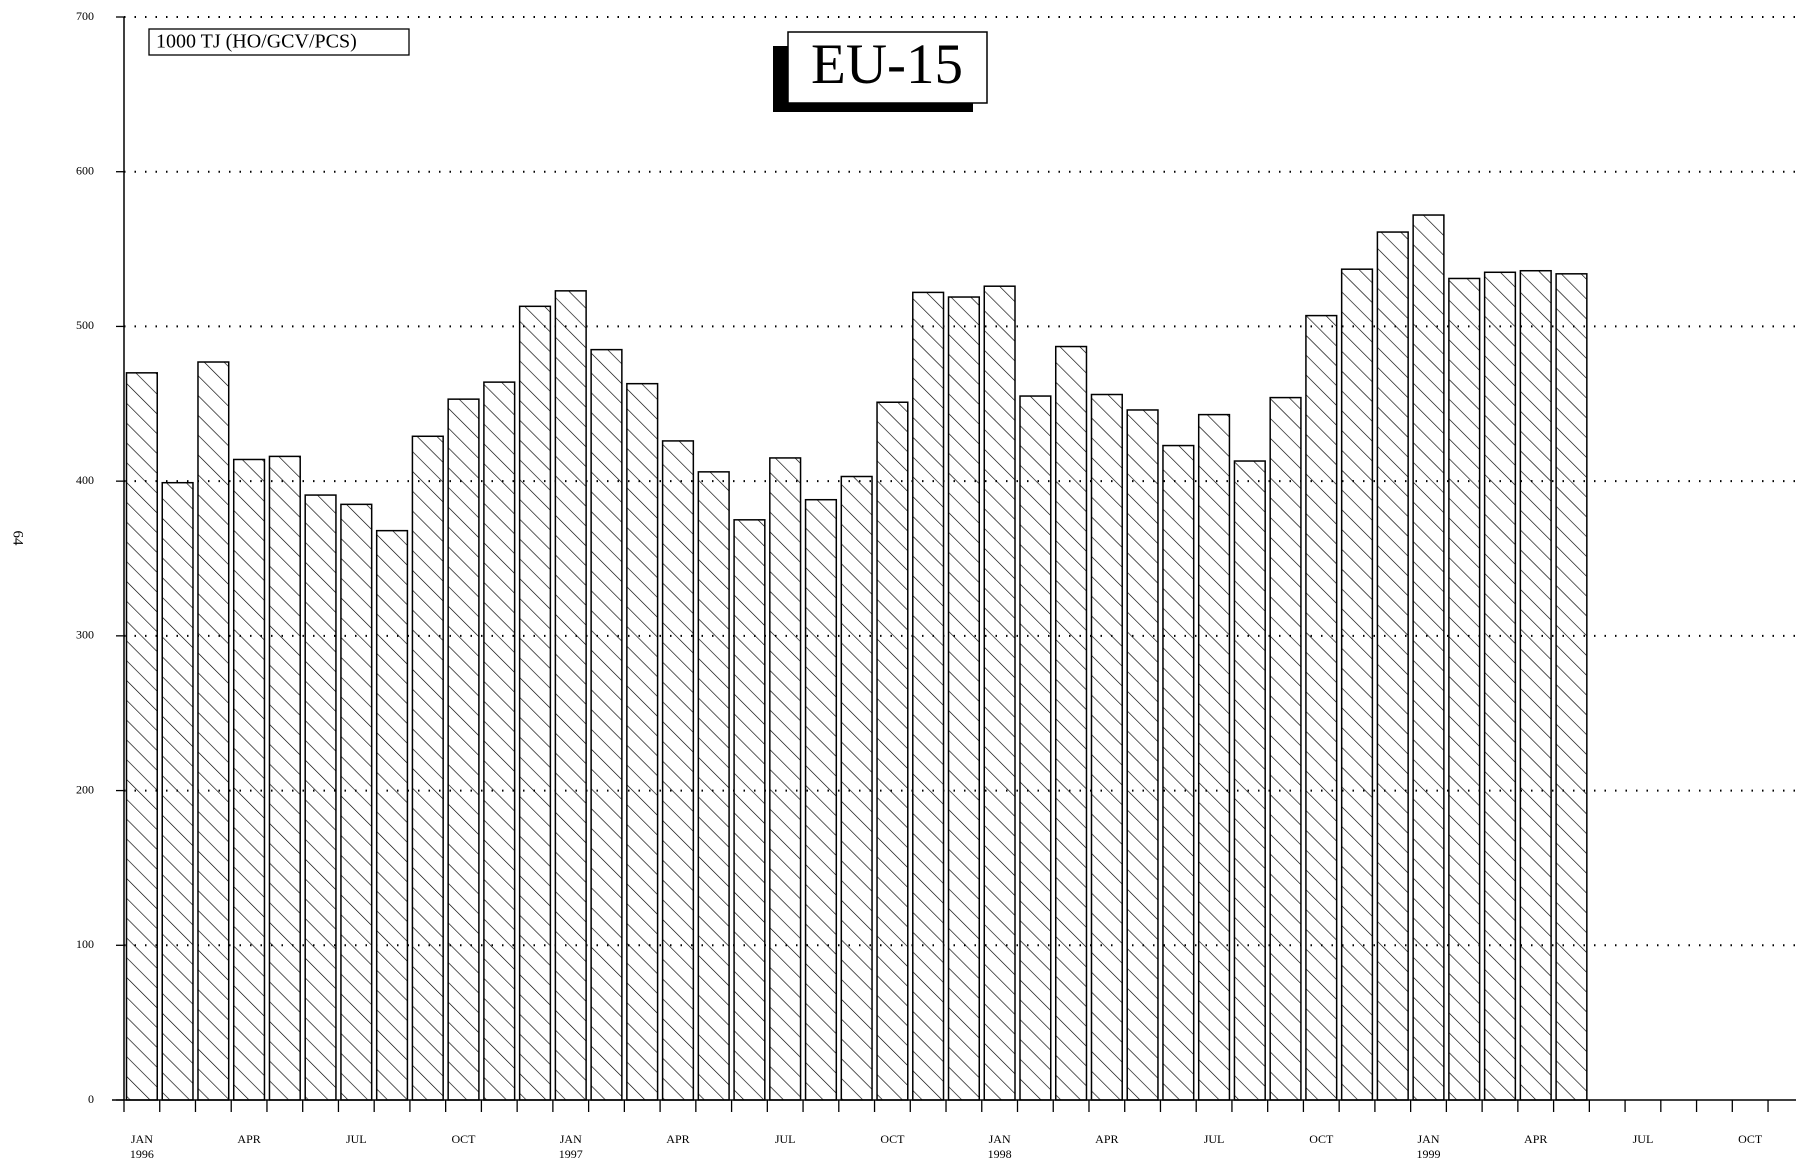  I want to click on x-tick-label: JAN 1998, so click(1000, 1146).